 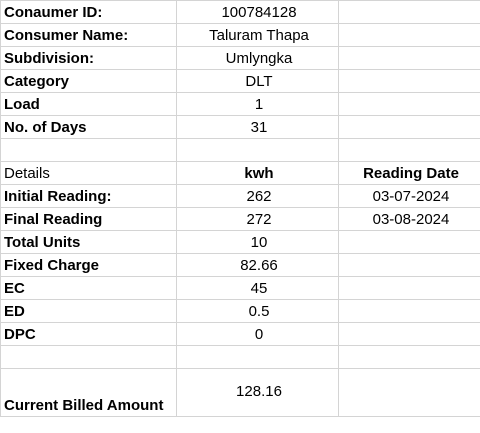 I want to click on final-reading-row: Final Reading 272 03-08-2024, so click(x=240, y=219).